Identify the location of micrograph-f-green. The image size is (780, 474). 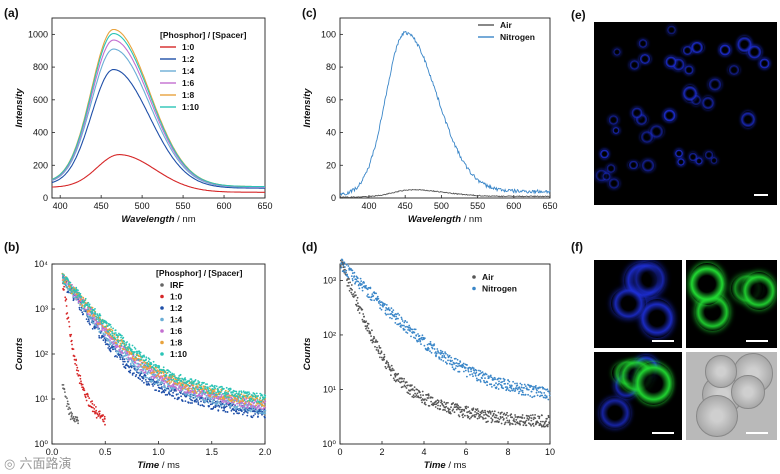
(731, 304).